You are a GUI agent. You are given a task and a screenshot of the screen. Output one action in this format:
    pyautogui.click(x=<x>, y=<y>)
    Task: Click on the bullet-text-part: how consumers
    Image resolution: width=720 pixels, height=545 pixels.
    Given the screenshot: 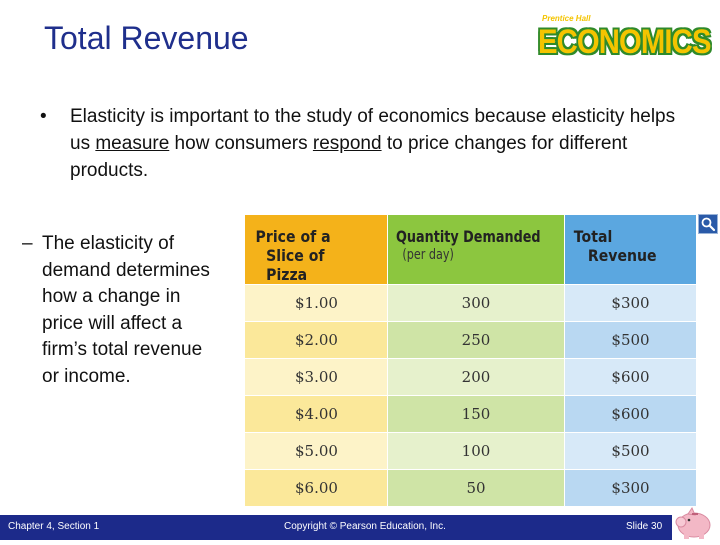 What is the action you would take?
    pyautogui.click(x=241, y=143)
    